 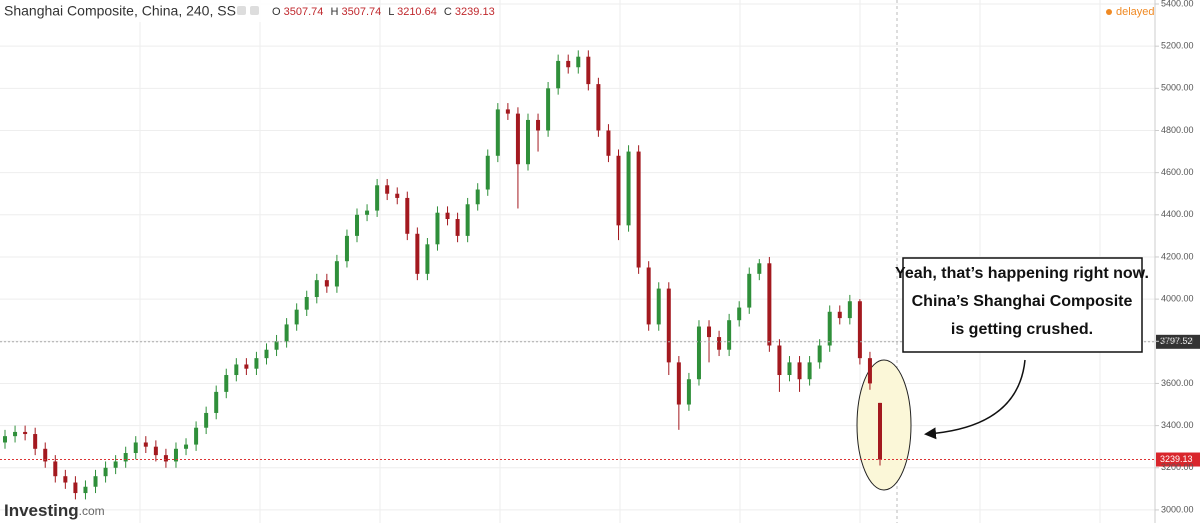 I want to click on header-bg, so click(x=152, y=11).